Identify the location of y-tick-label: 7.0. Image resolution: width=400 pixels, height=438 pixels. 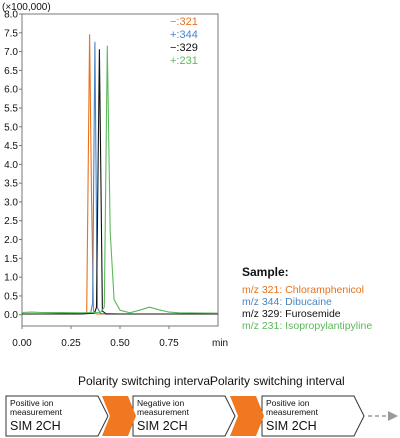
(11, 52).